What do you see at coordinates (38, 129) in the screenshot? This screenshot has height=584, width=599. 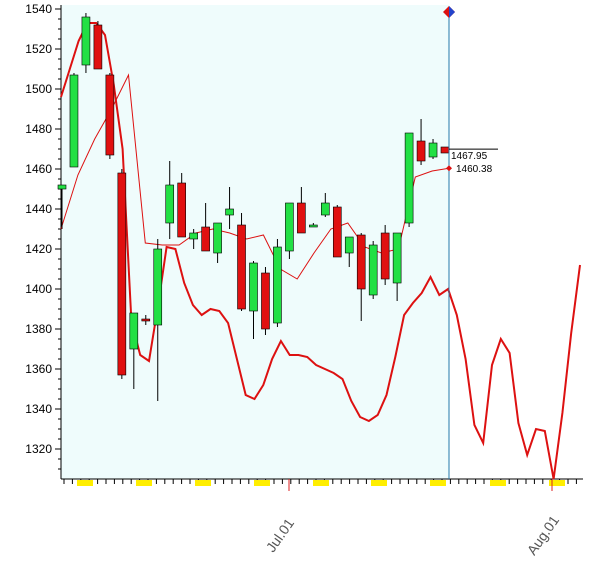 I see `y-tick-label: 1480` at bounding box center [38, 129].